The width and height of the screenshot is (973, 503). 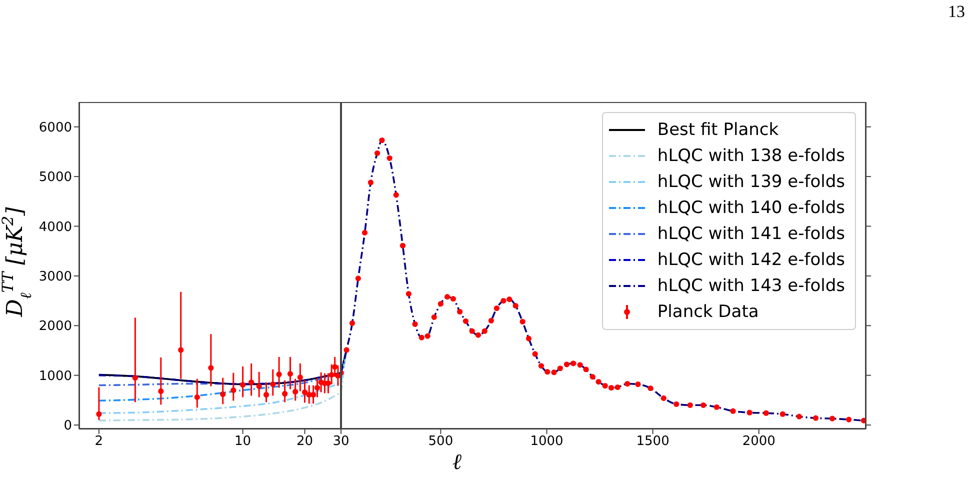 I want to click on legend-label: Best fit Planck, so click(x=718, y=130).